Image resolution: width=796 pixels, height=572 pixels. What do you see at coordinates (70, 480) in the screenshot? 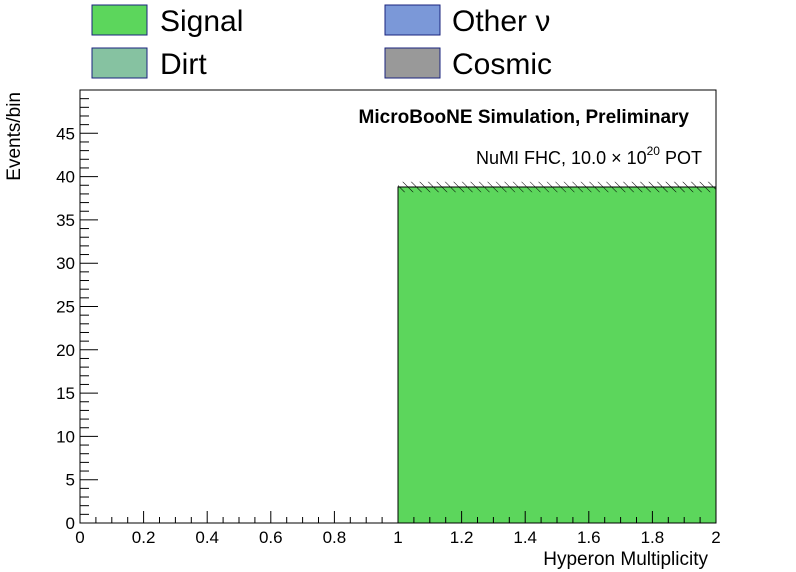
I see `y-tick-label: 5` at bounding box center [70, 480].